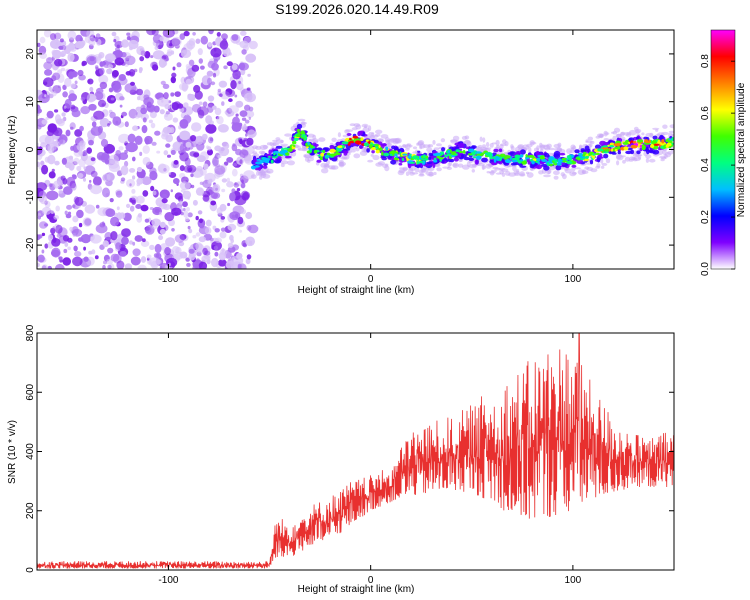 The width and height of the screenshot is (750, 600). What do you see at coordinates (705, 61) in the screenshot?
I see `colorbar-tick-label: 0.8` at bounding box center [705, 61].